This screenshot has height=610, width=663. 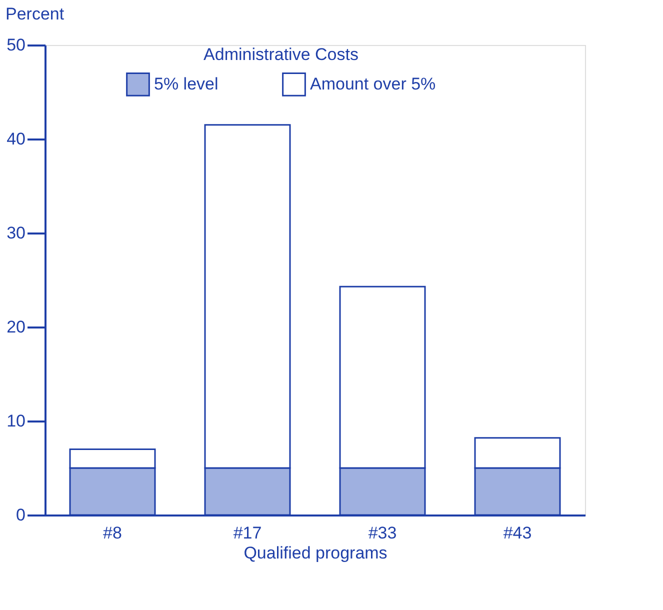 What do you see at coordinates (16, 233) in the screenshot?
I see `y-tick-label: 30` at bounding box center [16, 233].